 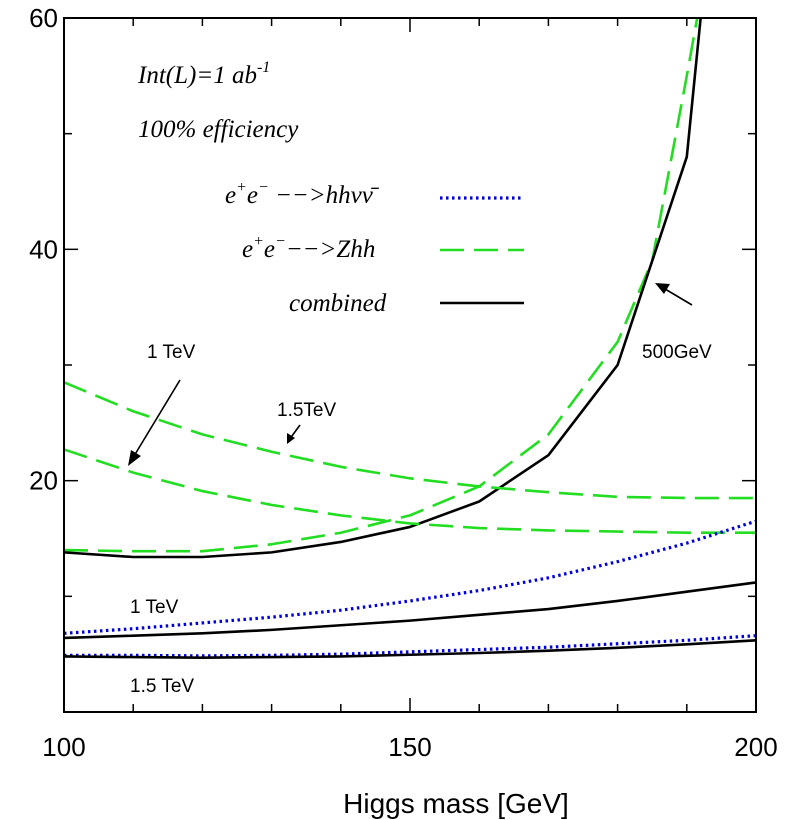 I want to click on arrowhead-15tev-upper, so click(x=291, y=438).